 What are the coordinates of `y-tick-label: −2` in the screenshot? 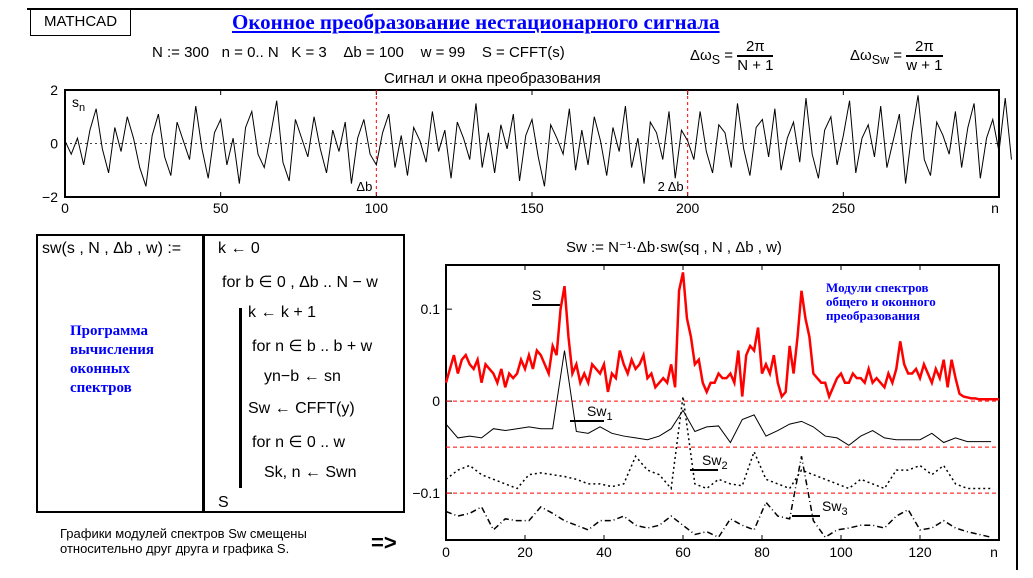 It's located at (50, 197).